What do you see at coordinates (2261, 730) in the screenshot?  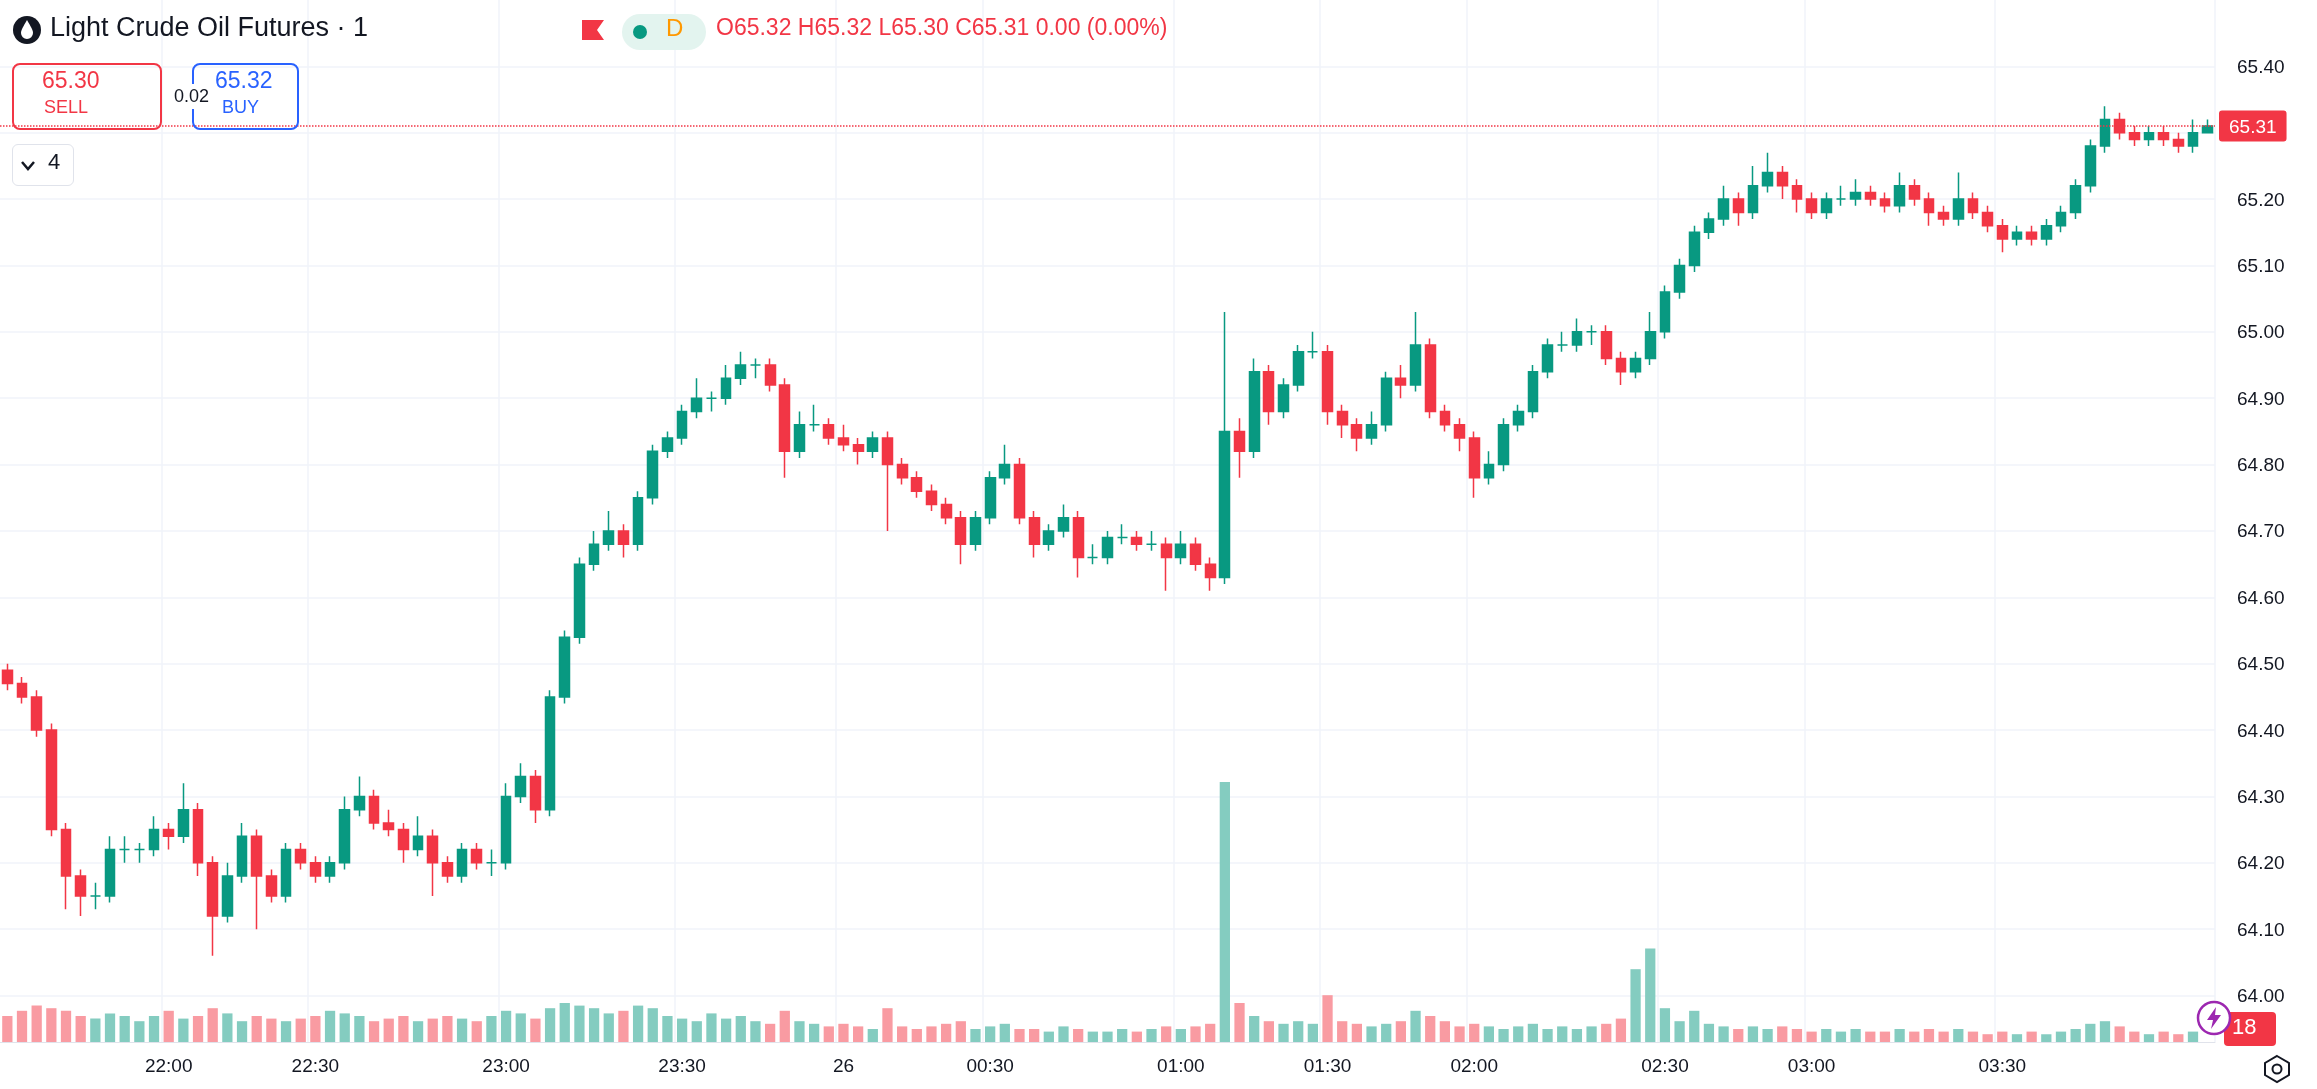 I see `y-tick-label: 64.40` at bounding box center [2261, 730].